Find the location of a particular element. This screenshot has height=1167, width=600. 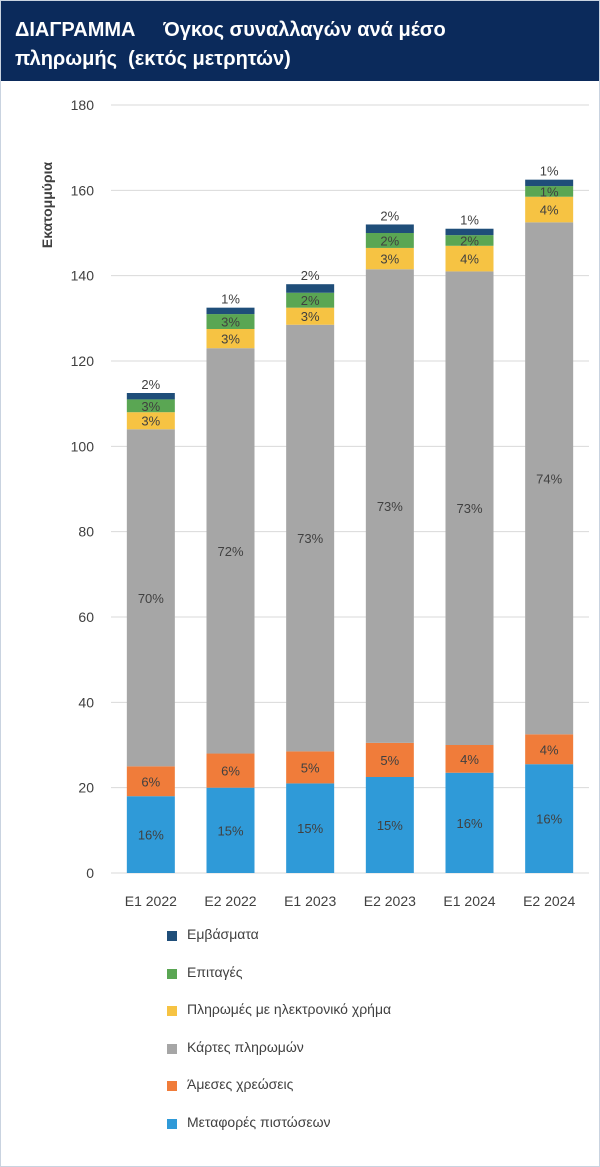

legend-label: Εμβάσματα is located at coordinates (223, 934).